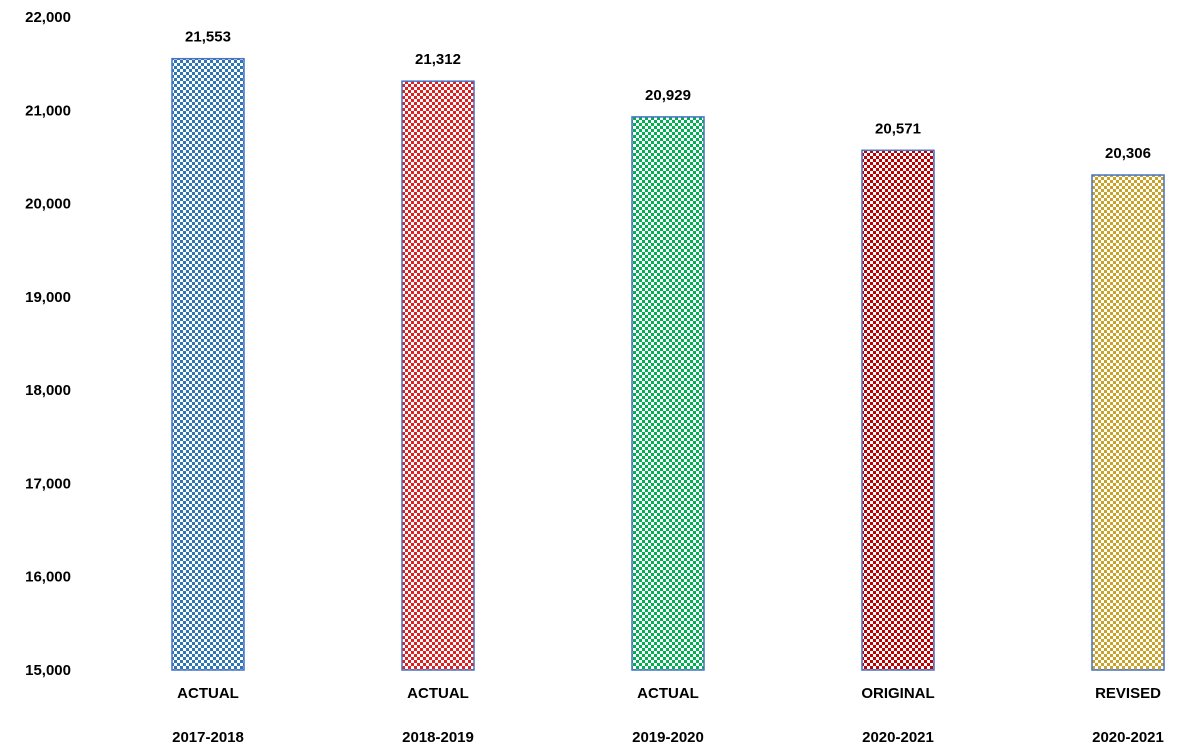 The width and height of the screenshot is (1177, 744). Describe the element at coordinates (438, 736) in the screenshot. I see `x-tick-label-line2: 2018-2019` at that location.